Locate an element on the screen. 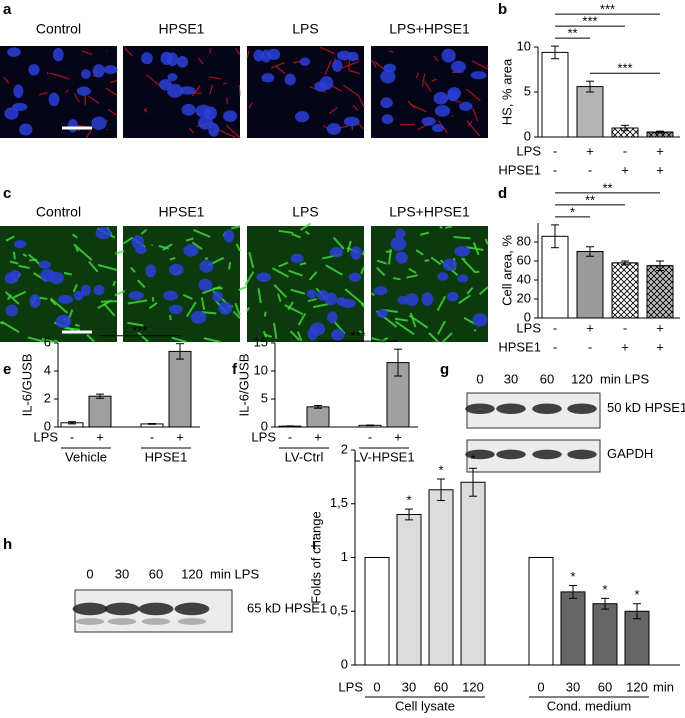  condition-value: 60 is located at coordinates (441, 686).